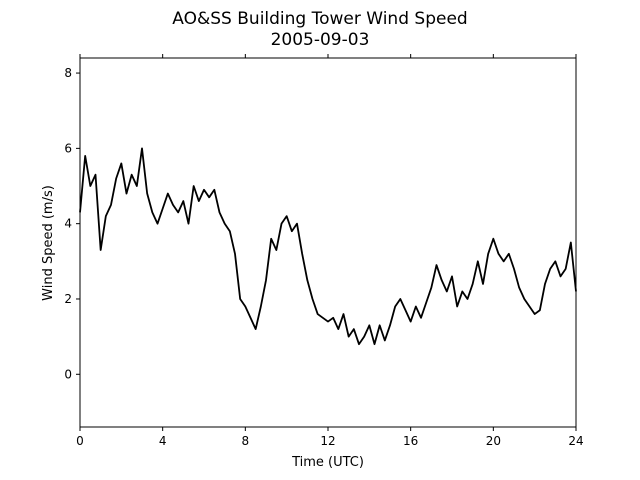  What do you see at coordinates (327, 462) in the screenshot?
I see `x-axis-label: Time (UTC)` at bounding box center [327, 462].